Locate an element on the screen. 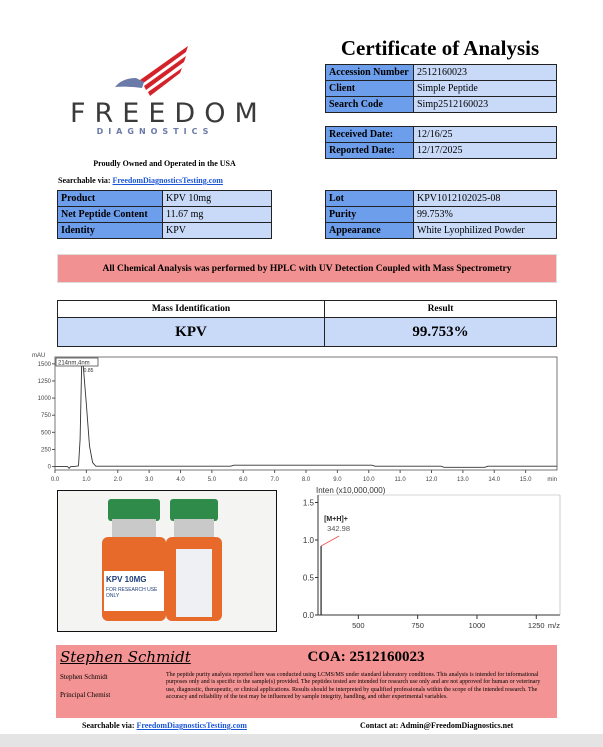 This screenshot has width=603, height=747. footer-website-link: FreedomDiagnosticsTesting.com is located at coordinates (191, 725).